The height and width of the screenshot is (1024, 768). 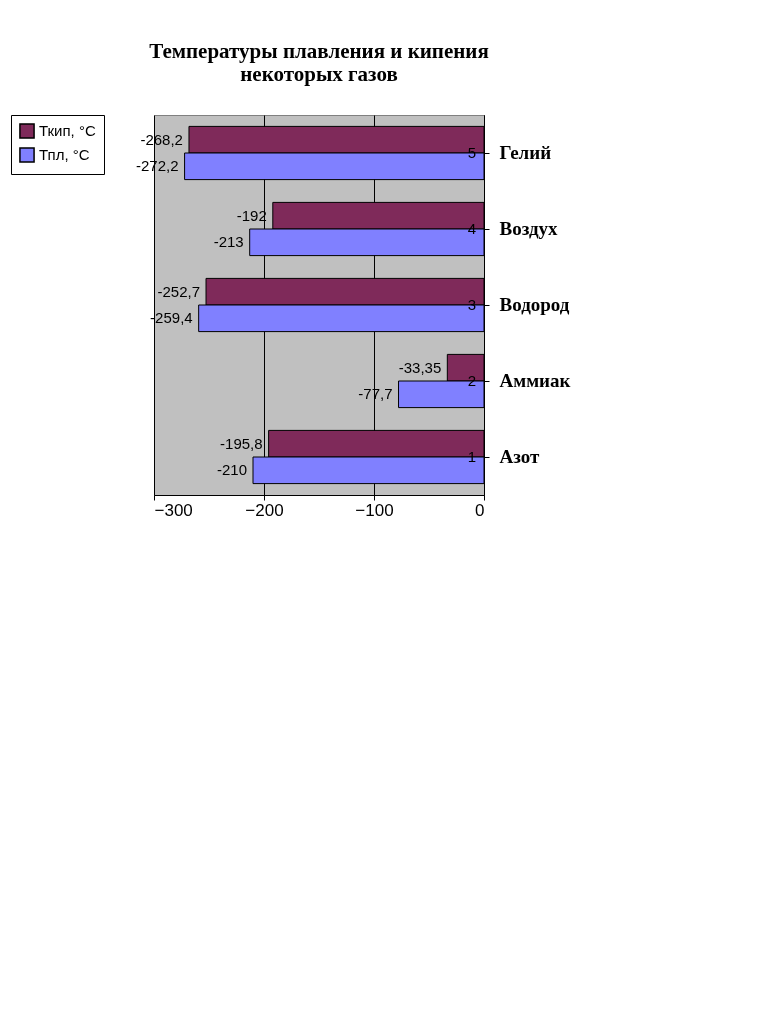 What do you see at coordinates (519, 456) in the screenshot?
I see `y-tick-label: Азот` at bounding box center [519, 456].